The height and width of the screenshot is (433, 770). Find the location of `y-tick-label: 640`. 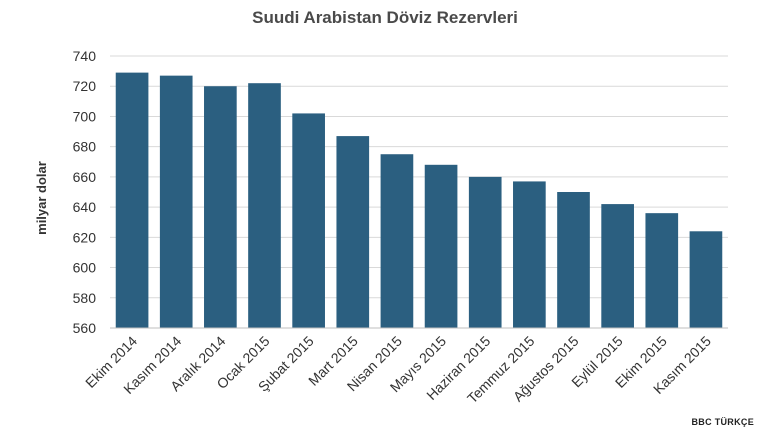

y-tick-label: 640 is located at coordinates (85, 207).